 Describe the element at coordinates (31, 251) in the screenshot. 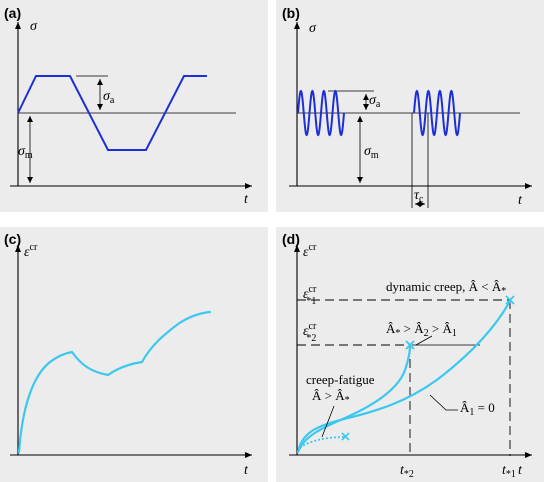

I see `panel-c-y-axis-label: εcr` at that location.